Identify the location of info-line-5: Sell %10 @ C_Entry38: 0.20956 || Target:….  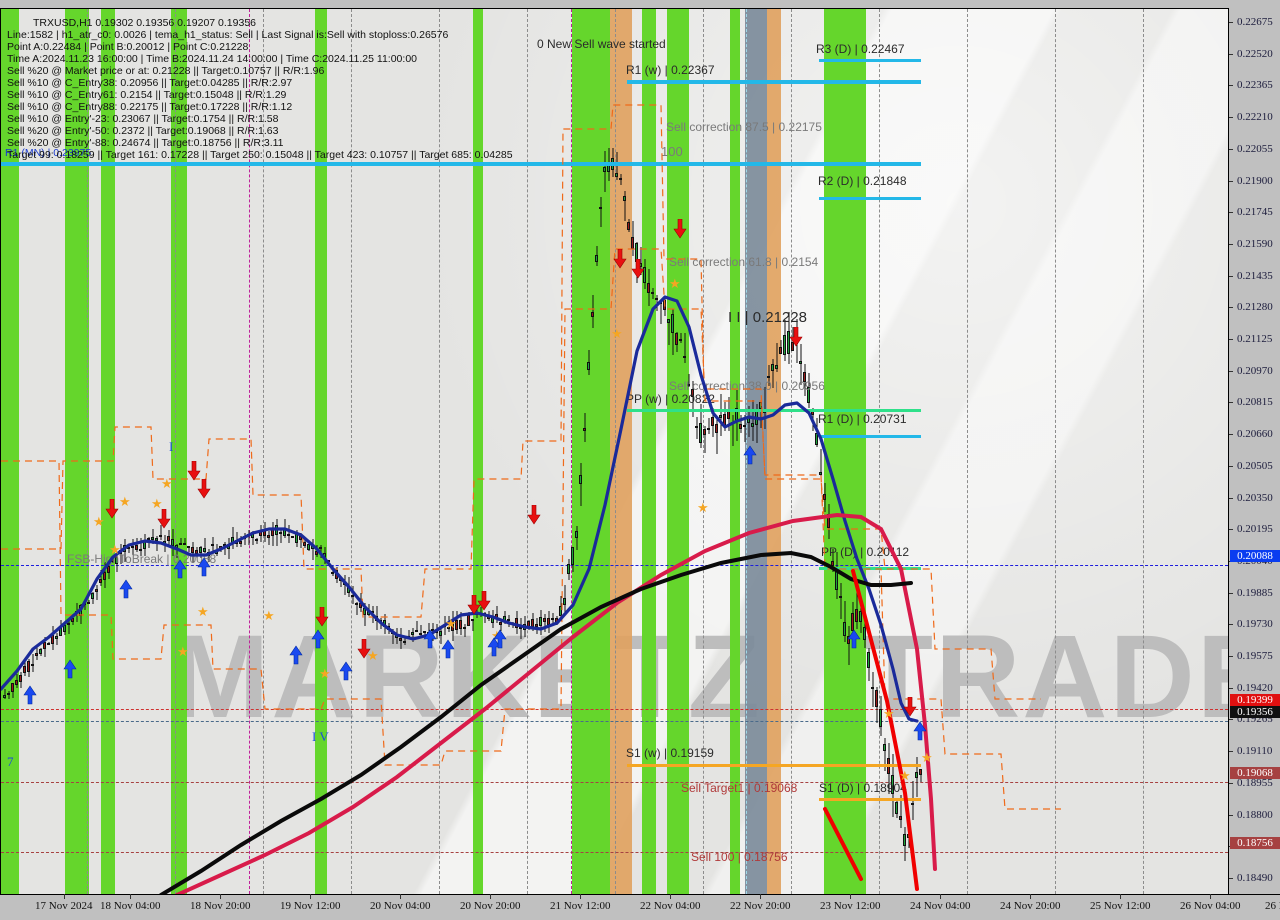
(150, 83).